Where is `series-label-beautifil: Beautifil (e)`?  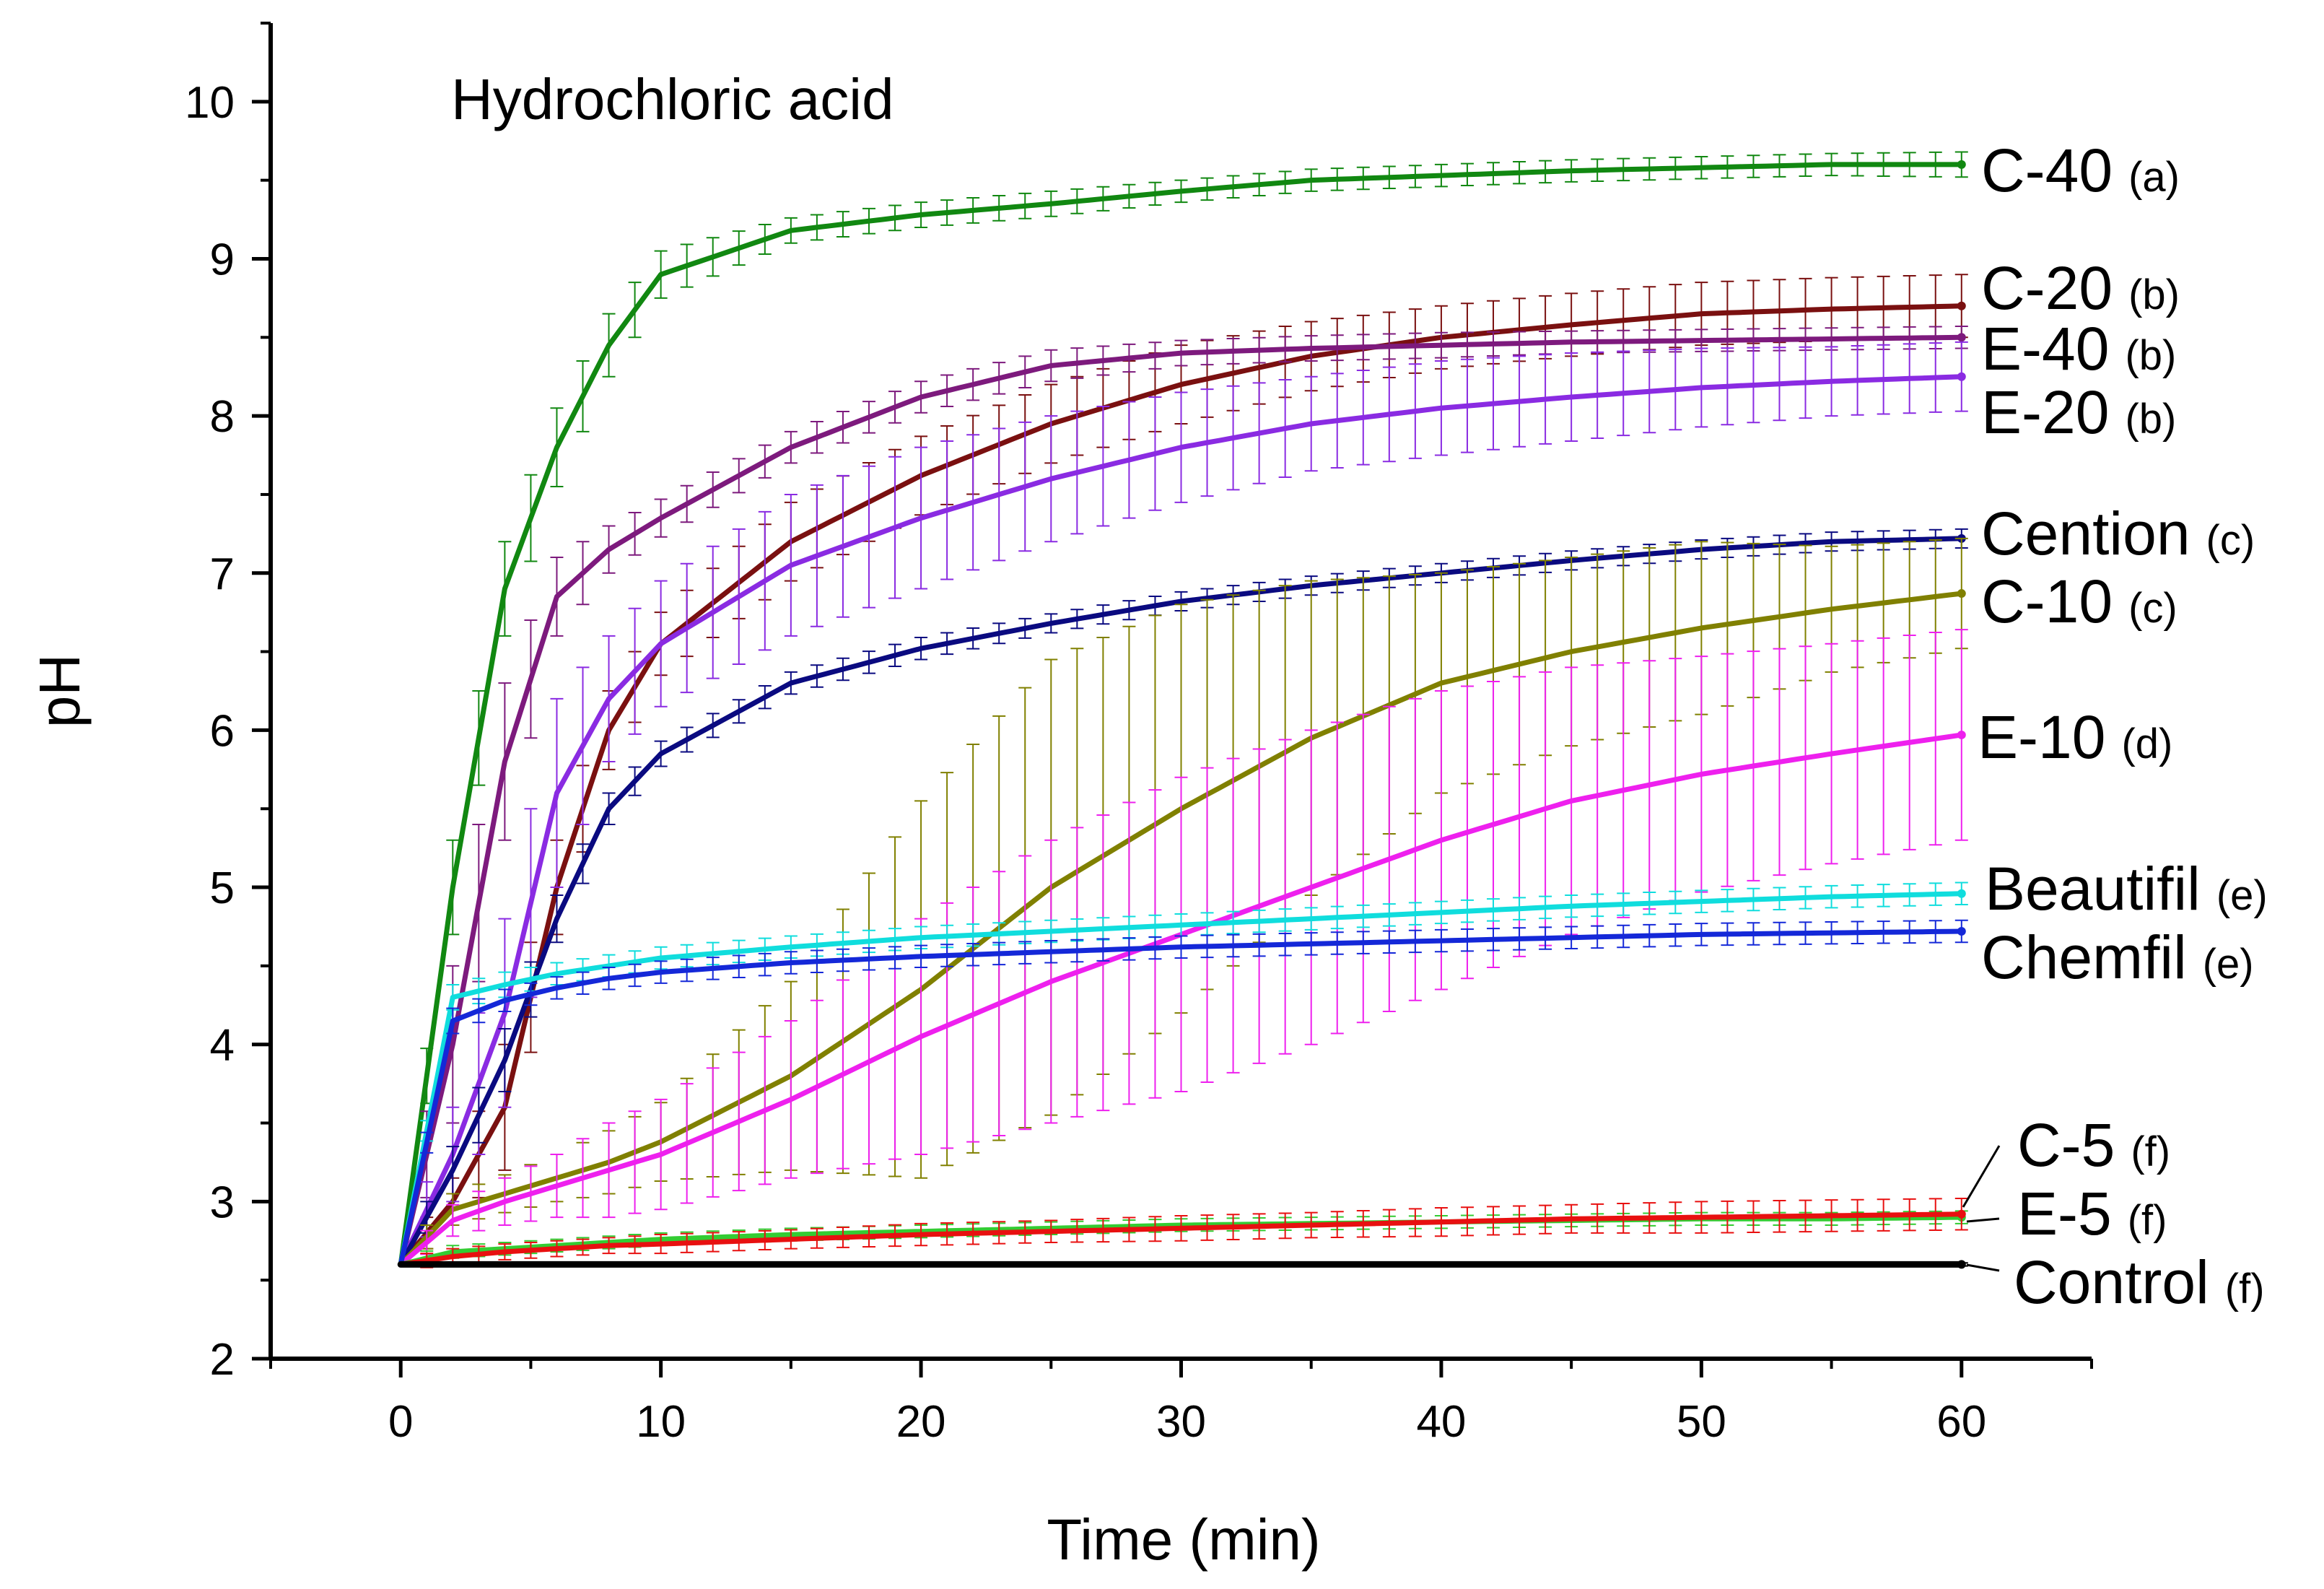
series-label-beautifil: Beautifil (e) is located at coordinates (2126, 889).